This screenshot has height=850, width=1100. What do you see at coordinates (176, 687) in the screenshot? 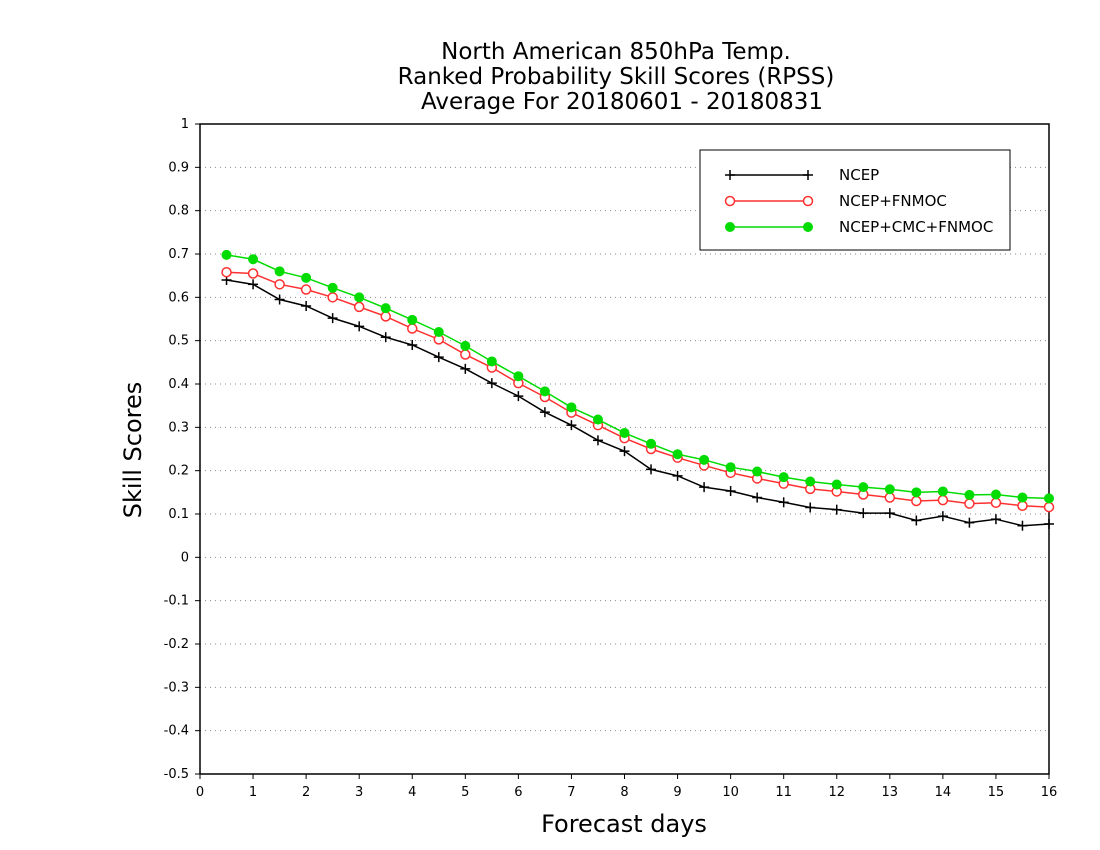
I see `y-tick-label: -0.3` at bounding box center [176, 687].